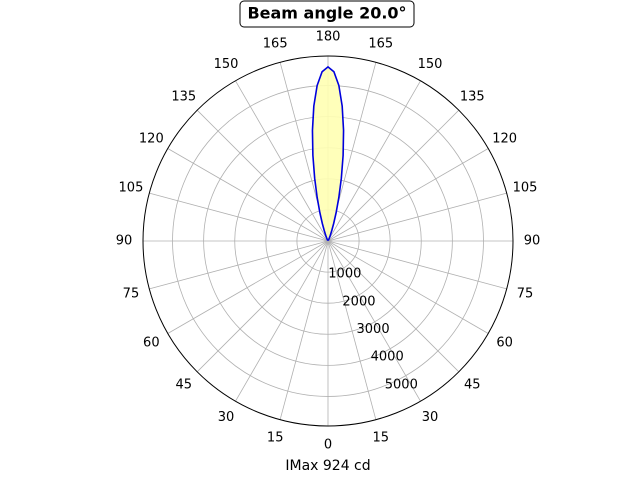 Image resolution: width=640 pixels, height=480 pixels. What do you see at coordinates (401, 384) in the screenshot?
I see `r-tick-label: 5000` at bounding box center [401, 384].